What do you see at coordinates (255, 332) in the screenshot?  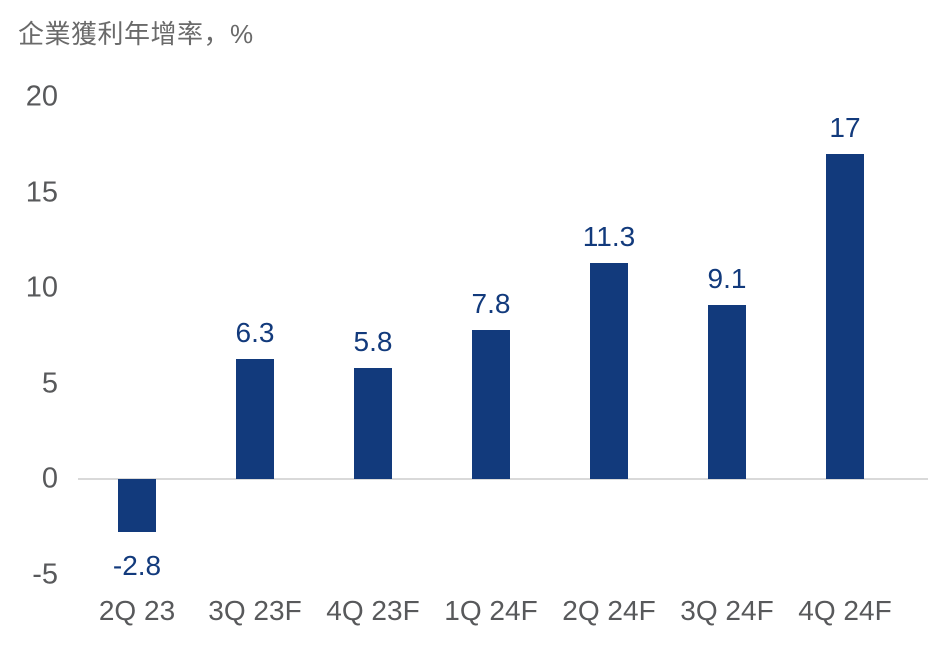 I see `bar-value-label: 6.3` at bounding box center [255, 332].